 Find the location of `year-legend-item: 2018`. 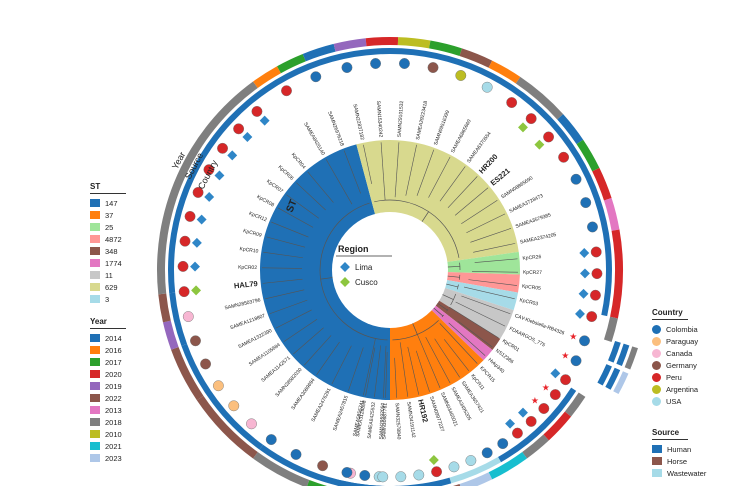

year-legend-item: 2018 is located at coordinates (108, 422).